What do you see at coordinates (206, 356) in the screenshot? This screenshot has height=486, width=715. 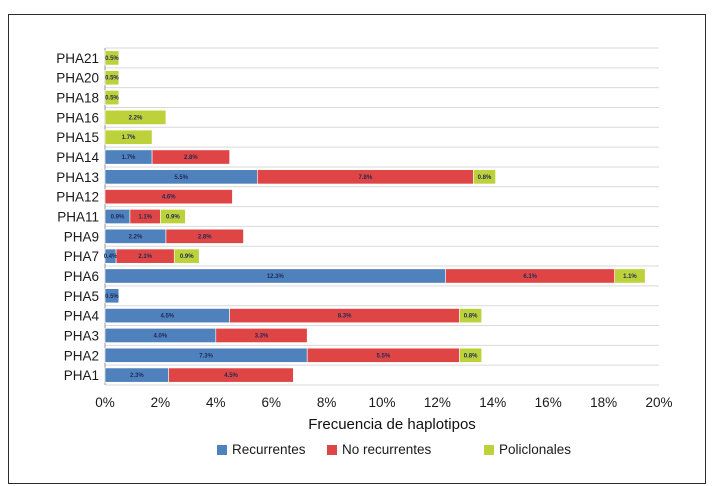 I see `data-label: 7.3%` at bounding box center [206, 356].